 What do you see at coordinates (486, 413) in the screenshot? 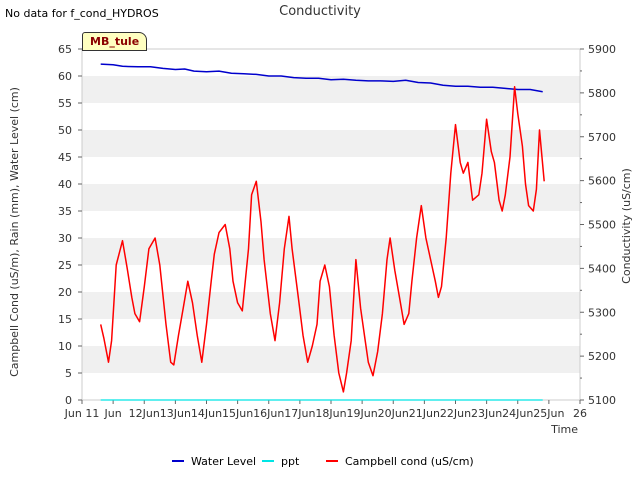
I see `x-tick-label: 23Jun` at bounding box center [486, 413].